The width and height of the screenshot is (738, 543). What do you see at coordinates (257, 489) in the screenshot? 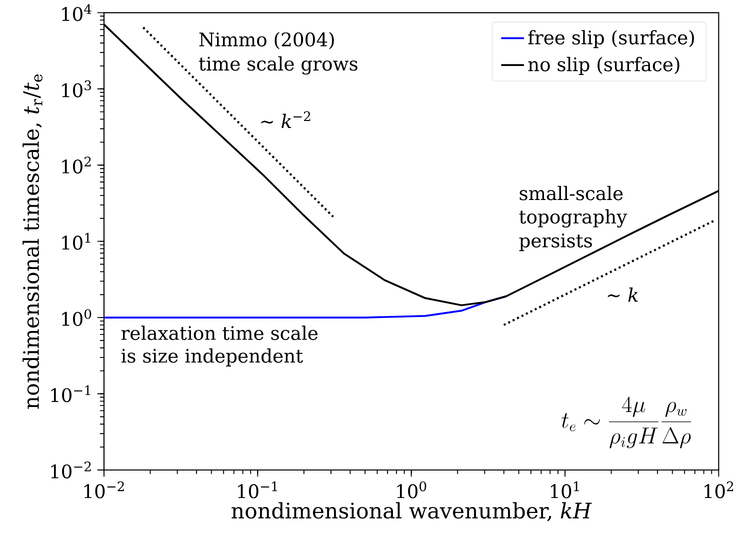
I see `x-tick-label: 10$^{−1}$` at bounding box center [257, 489].